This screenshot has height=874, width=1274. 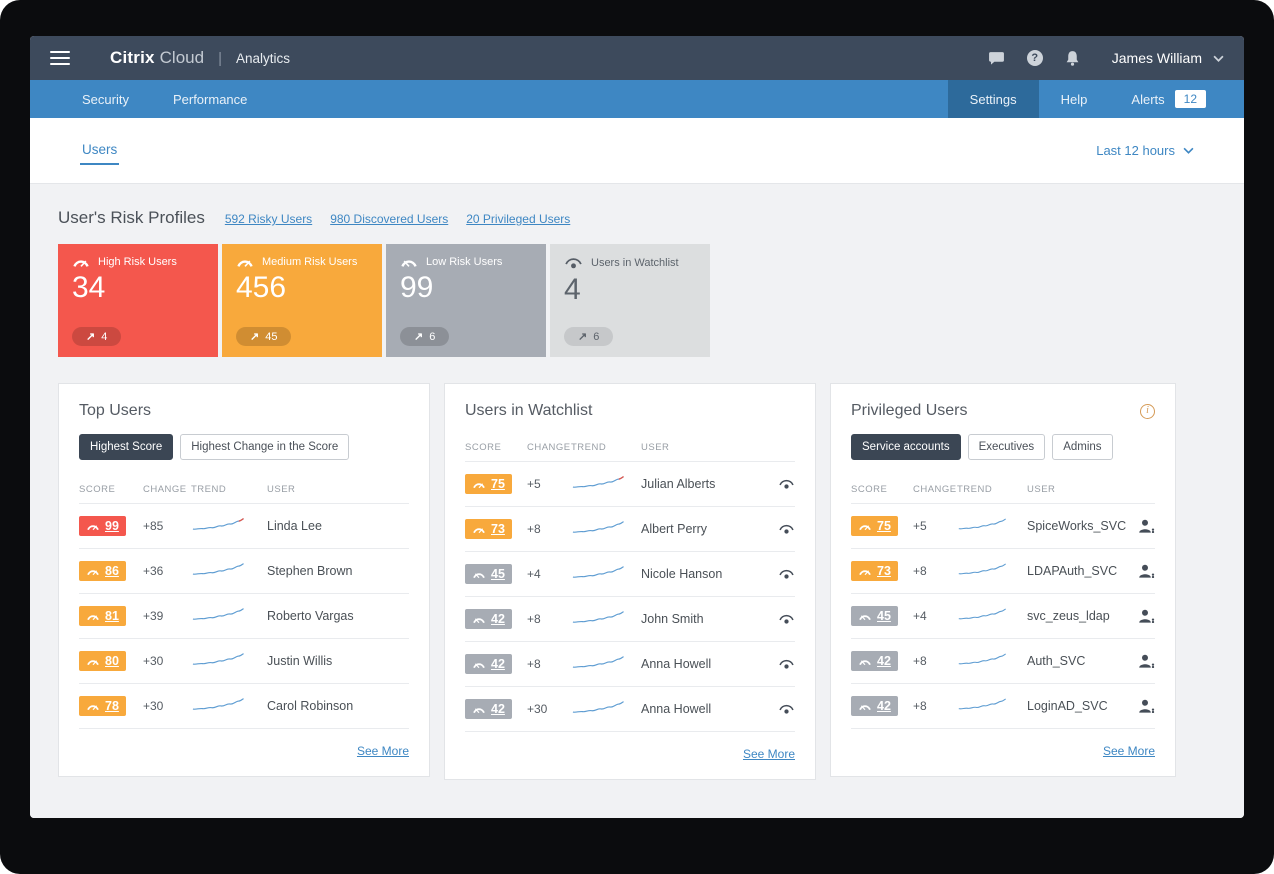 What do you see at coordinates (263, 58) in the screenshot?
I see `product-name: Analytics` at bounding box center [263, 58].